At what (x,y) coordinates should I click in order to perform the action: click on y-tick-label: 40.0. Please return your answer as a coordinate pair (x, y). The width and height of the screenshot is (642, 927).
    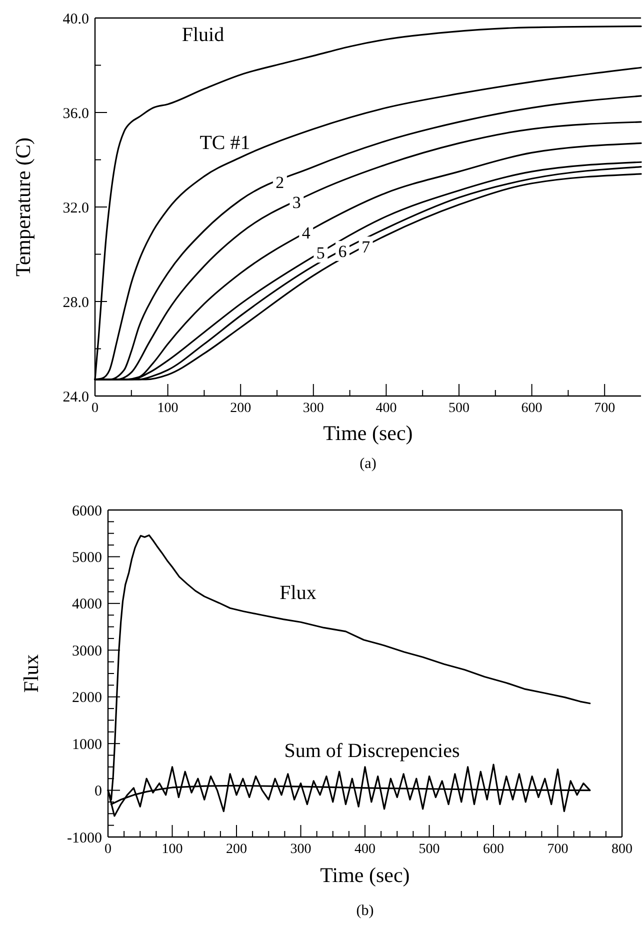
    Looking at the image, I should click on (75, 19).